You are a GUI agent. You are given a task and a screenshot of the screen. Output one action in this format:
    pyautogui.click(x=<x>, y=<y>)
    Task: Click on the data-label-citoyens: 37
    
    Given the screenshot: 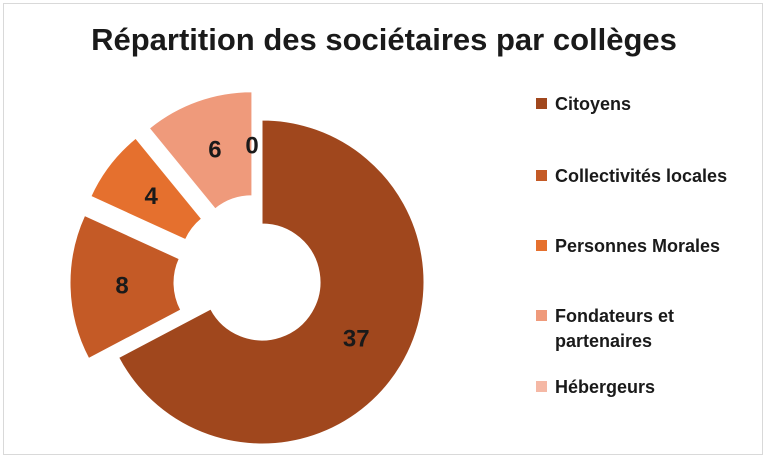 What is the action you would take?
    pyautogui.click(x=356, y=338)
    